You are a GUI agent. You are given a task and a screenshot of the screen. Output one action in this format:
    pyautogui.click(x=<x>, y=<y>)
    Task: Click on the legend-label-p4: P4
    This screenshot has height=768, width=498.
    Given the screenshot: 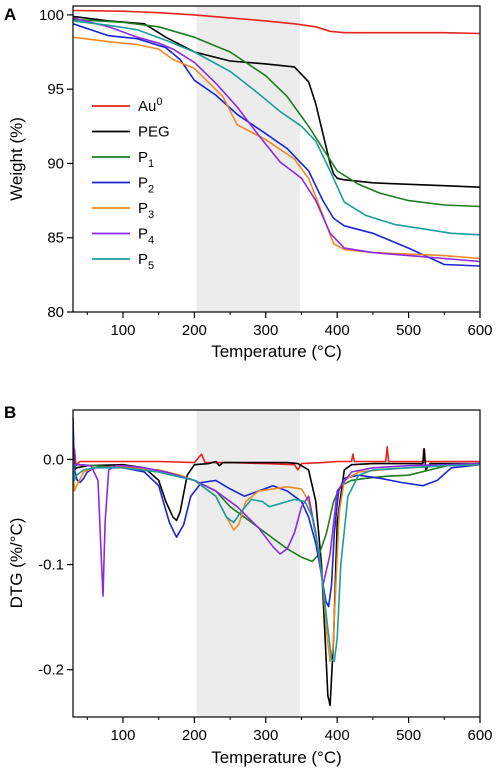 What is the action you would take?
    pyautogui.click(x=146, y=236)
    